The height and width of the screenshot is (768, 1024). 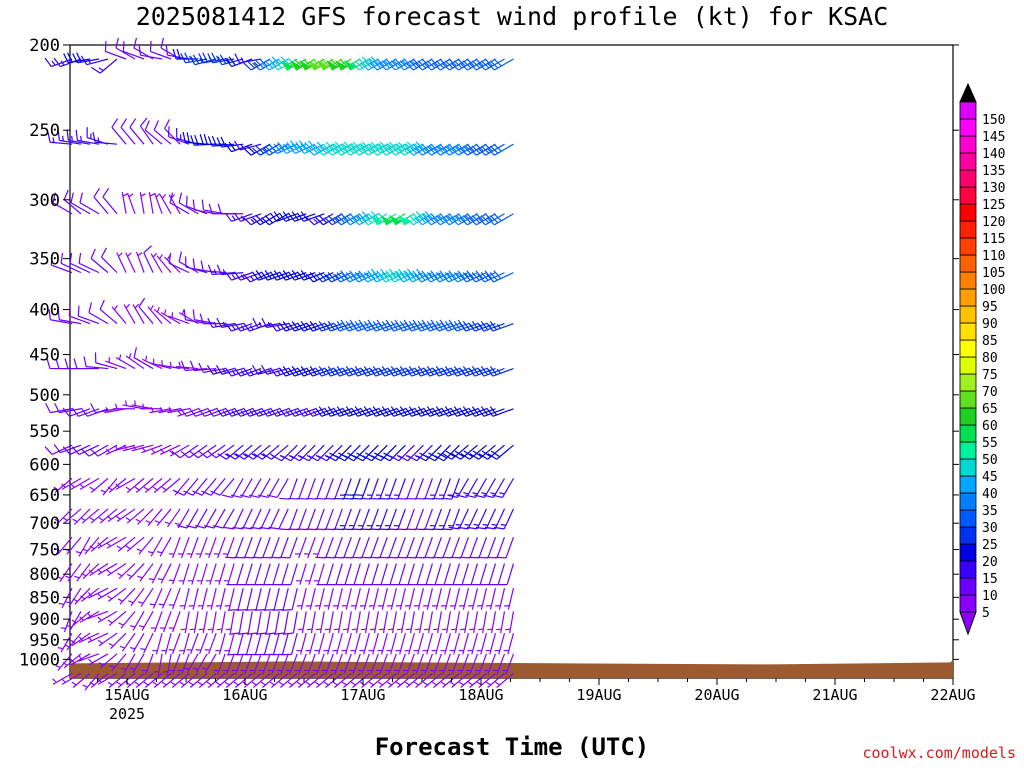 What do you see at coordinates (287, 65) in the screenshot?
I see `barb-pennant` at bounding box center [287, 65].